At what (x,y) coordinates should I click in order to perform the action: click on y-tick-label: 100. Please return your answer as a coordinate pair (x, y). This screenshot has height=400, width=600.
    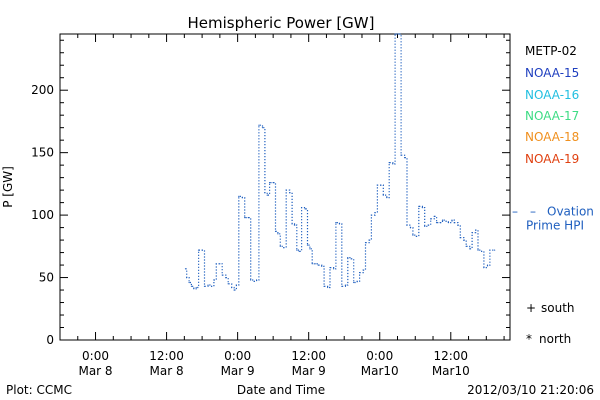
    Looking at the image, I should click on (42, 215).